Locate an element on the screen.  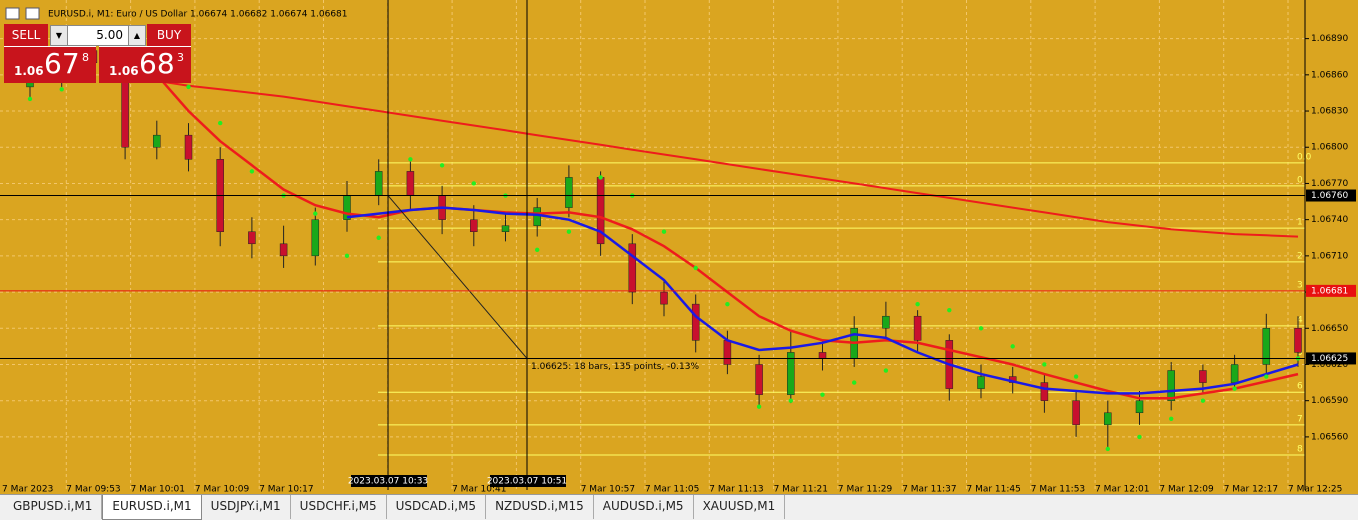
price-point: 8 is located at coordinates (85, 57).